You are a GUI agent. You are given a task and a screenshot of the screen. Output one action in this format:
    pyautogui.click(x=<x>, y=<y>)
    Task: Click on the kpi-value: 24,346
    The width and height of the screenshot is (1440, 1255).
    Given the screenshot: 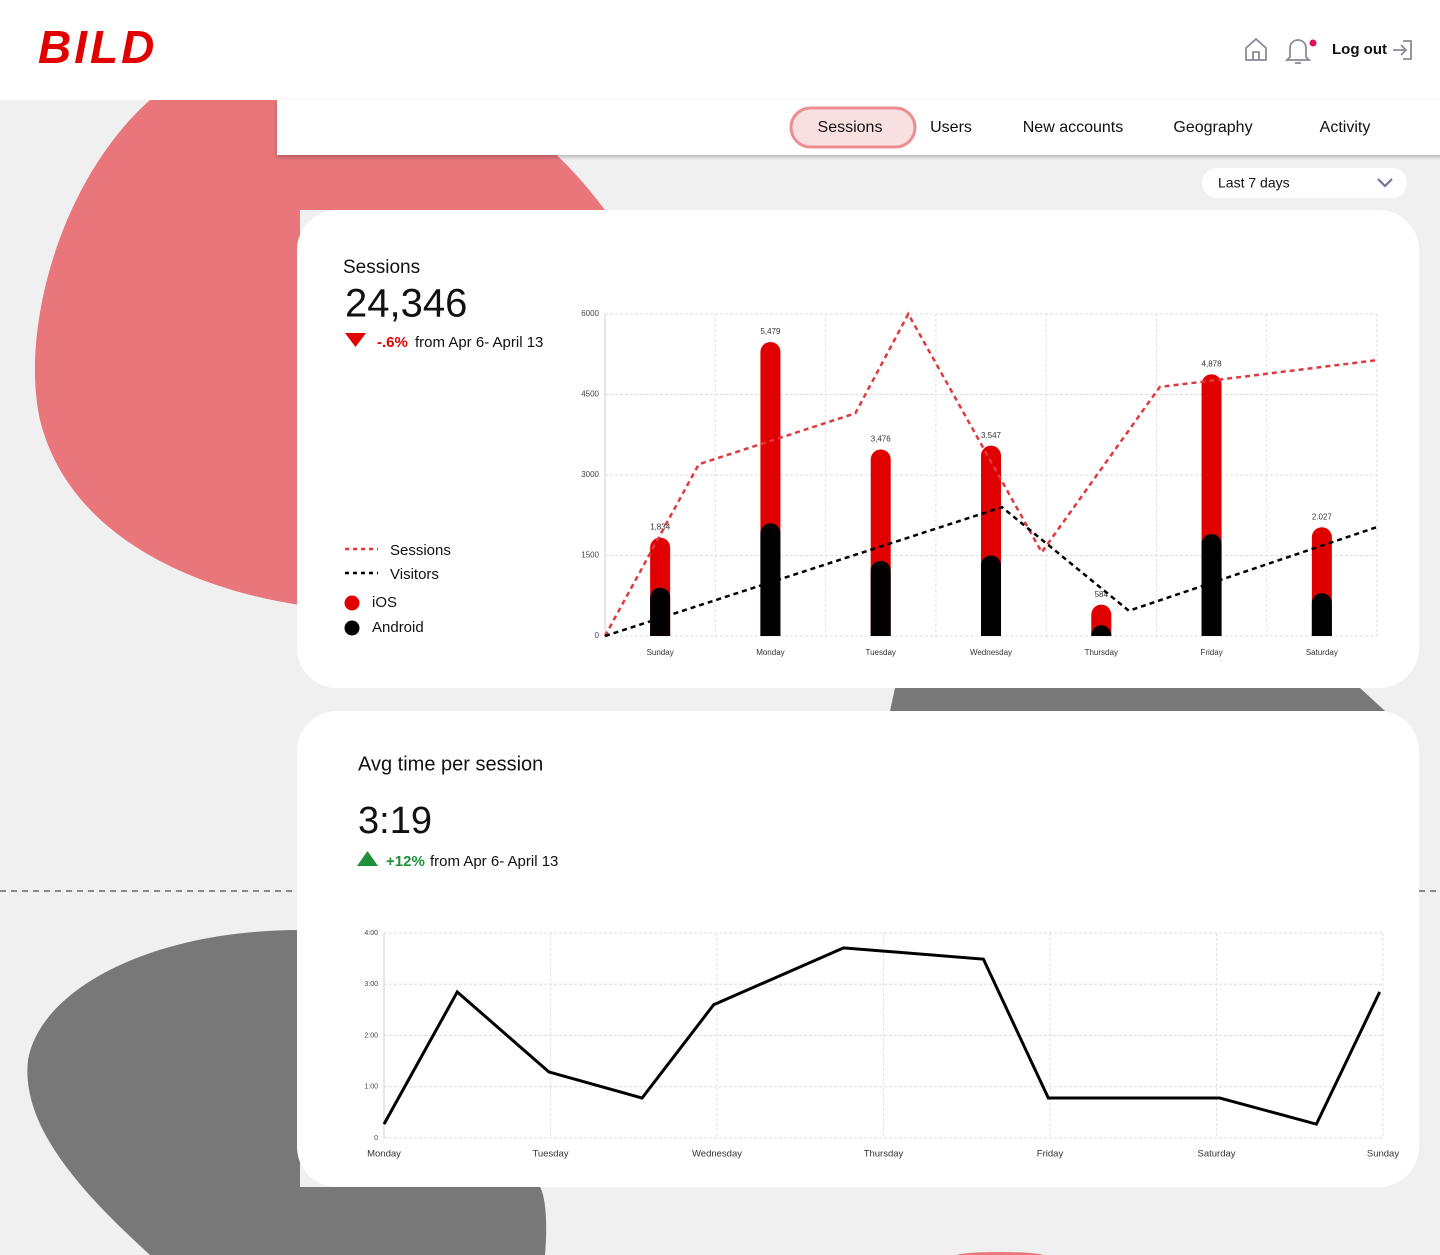 What is the action you would take?
    pyautogui.click(x=406, y=304)
    